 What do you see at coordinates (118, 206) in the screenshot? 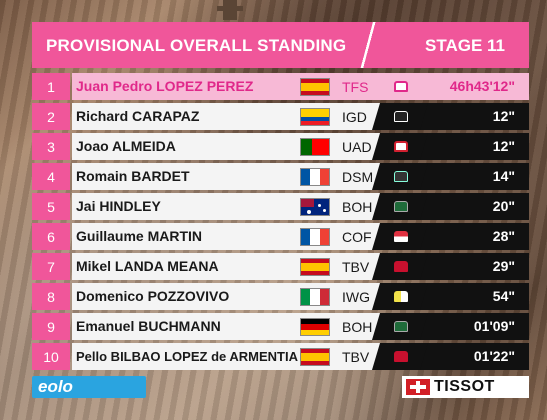
I see `rider-name: Jai HINDLEY` at bounding box center [118, 206].